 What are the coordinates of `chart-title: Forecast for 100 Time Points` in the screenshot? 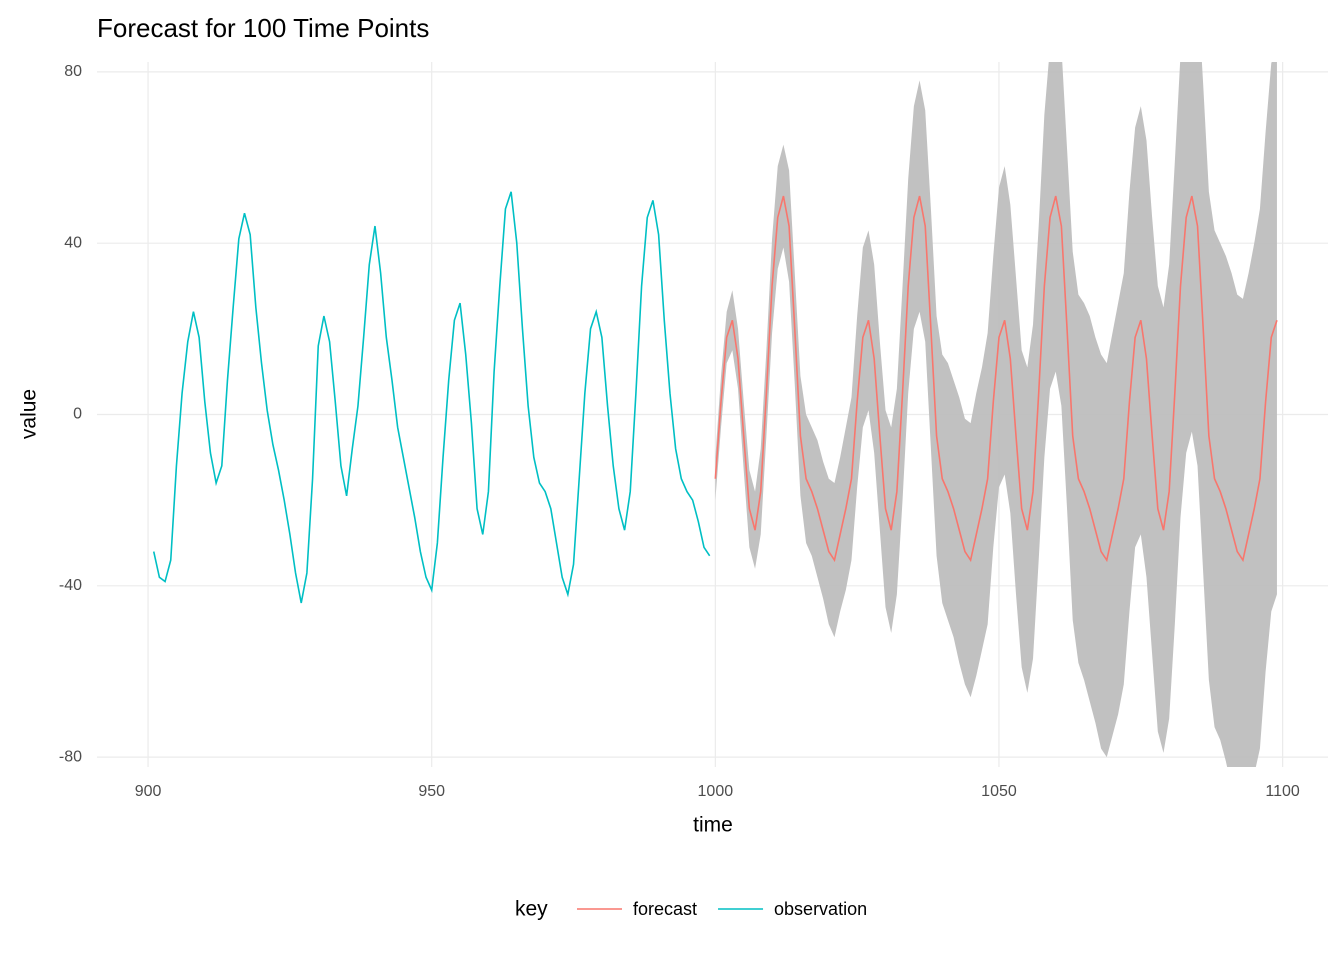 It's located at (263, 28).